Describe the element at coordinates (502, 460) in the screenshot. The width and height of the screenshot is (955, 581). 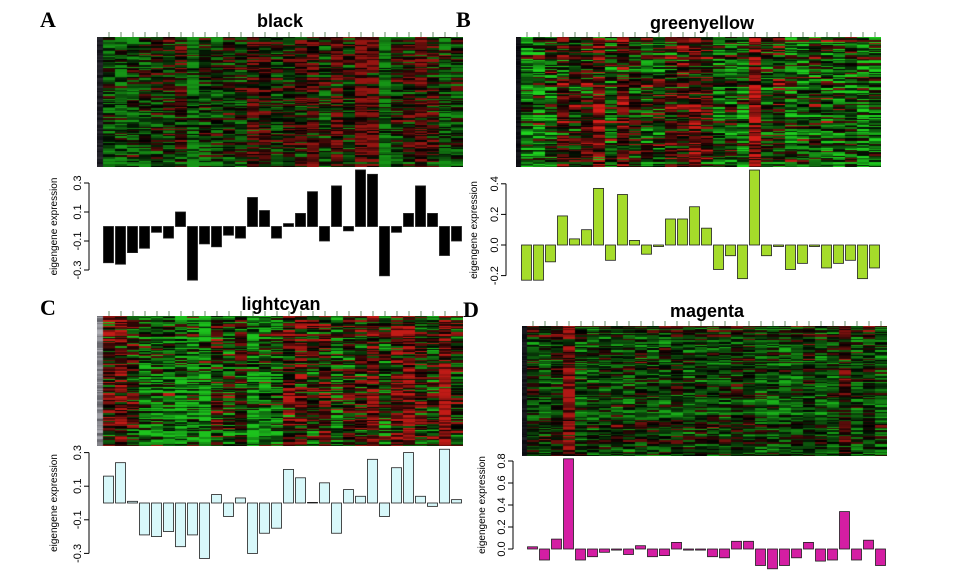
I see `y-tick-label: 0.8` at that location.